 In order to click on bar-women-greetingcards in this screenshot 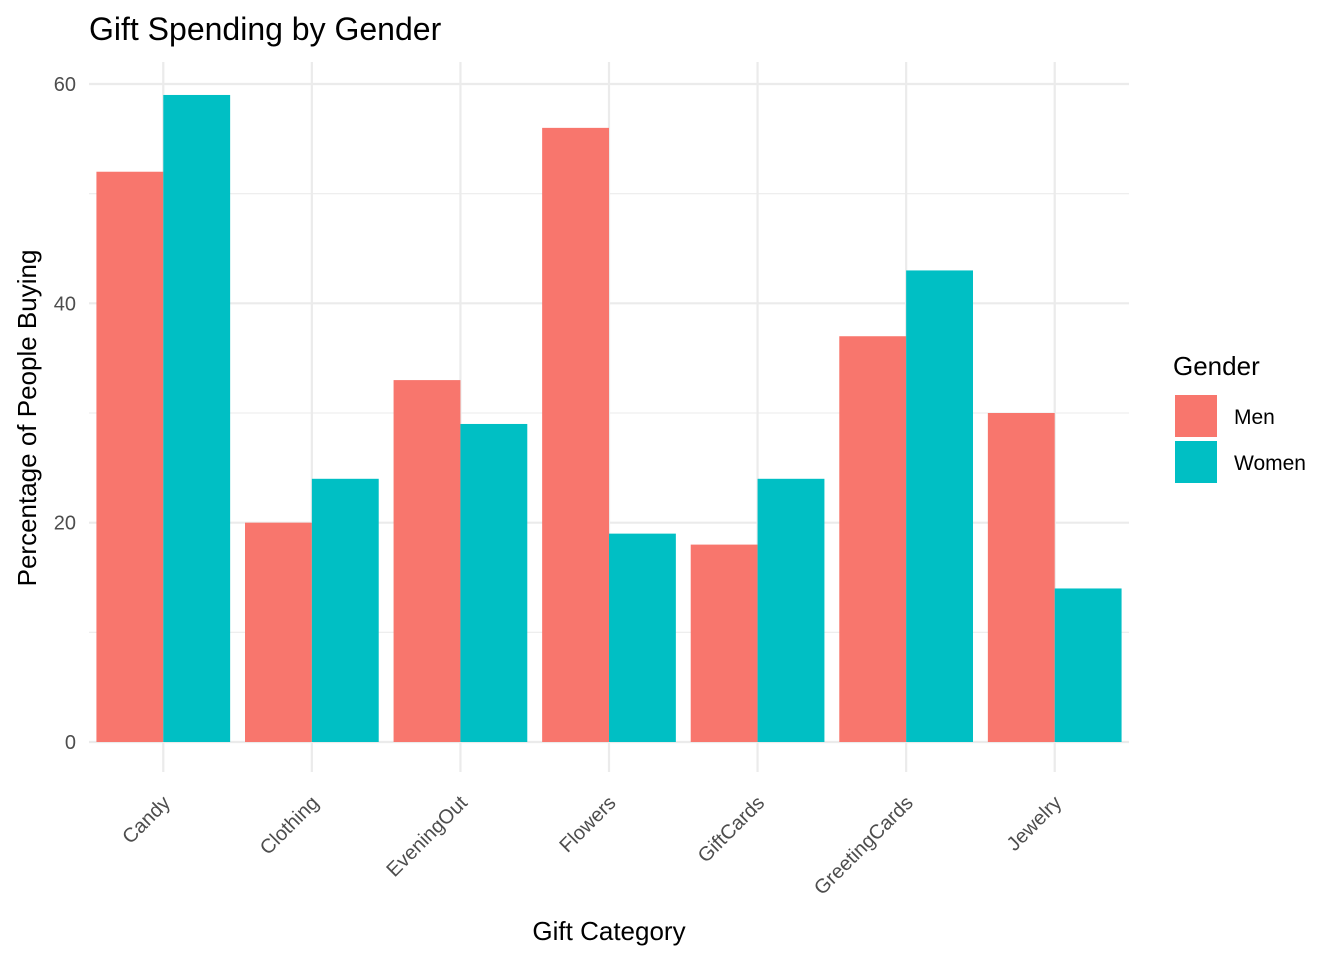, I will do `click(939, 506)`.